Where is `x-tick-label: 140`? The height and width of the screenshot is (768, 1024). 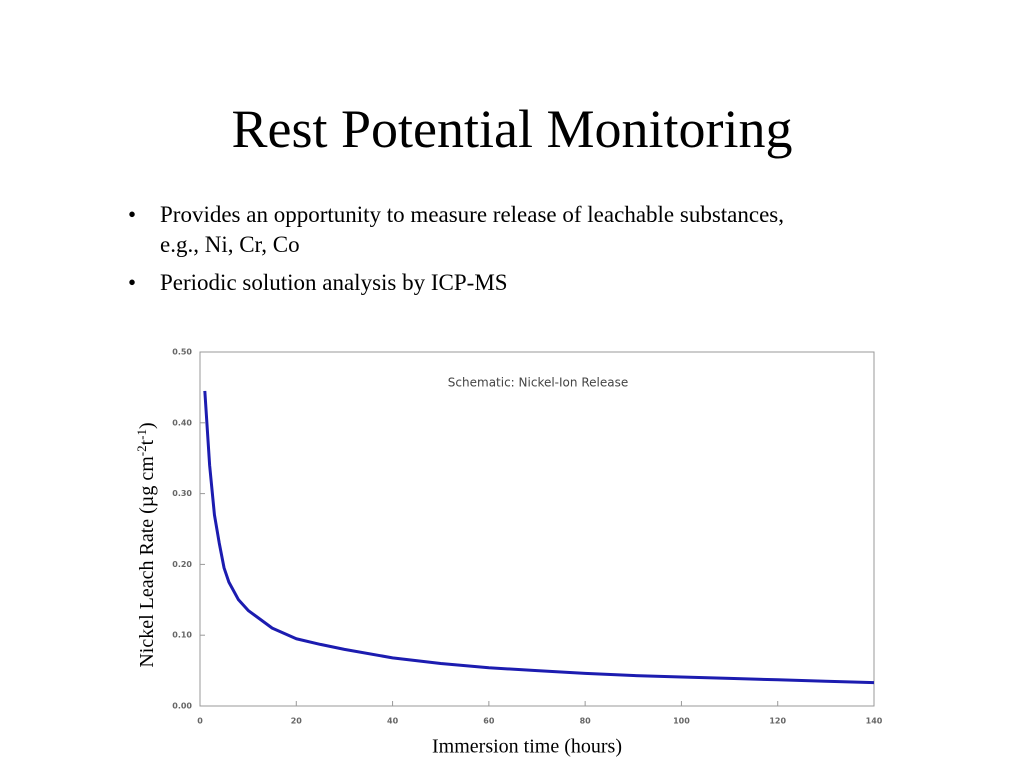
x-tick-label: 140 is located at coordinates (874, 721).